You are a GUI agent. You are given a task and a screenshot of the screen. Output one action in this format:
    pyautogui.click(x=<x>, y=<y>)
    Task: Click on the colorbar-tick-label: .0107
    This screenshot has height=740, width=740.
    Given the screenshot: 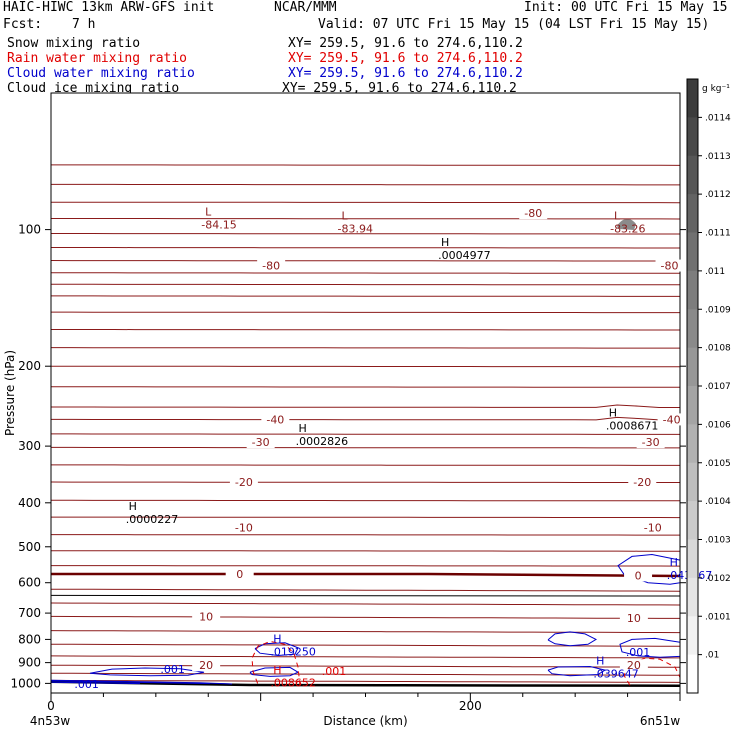 What is the action you would take?
    pyautogui.click(x=718, y=387)
    